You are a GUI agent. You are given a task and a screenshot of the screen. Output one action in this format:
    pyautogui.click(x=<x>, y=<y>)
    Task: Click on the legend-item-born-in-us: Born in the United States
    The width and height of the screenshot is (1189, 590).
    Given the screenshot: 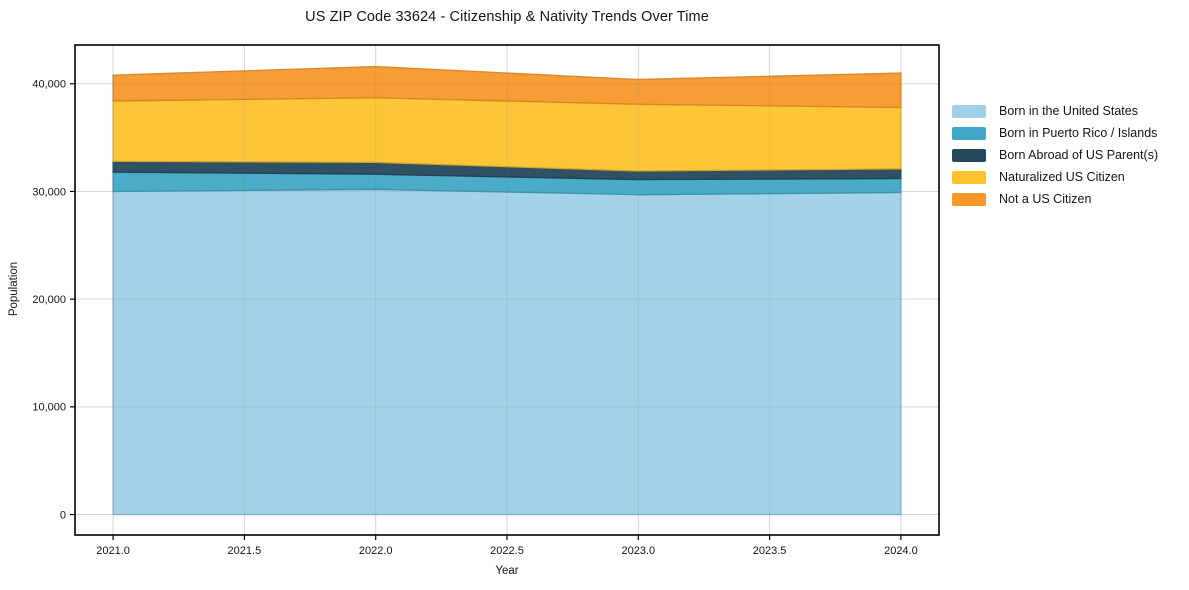 What is the action you would take?
    pyautogui.click(x=1055, y=111)
    